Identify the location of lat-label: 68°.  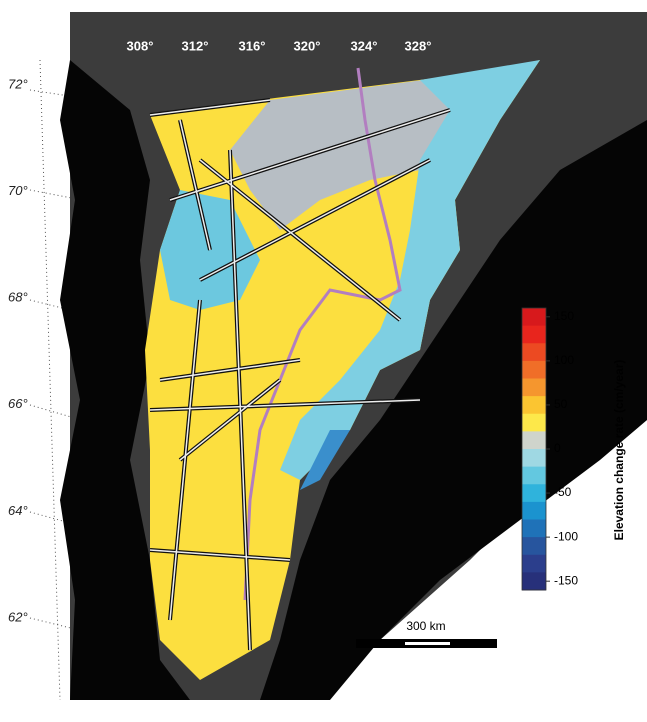
(18, 297).